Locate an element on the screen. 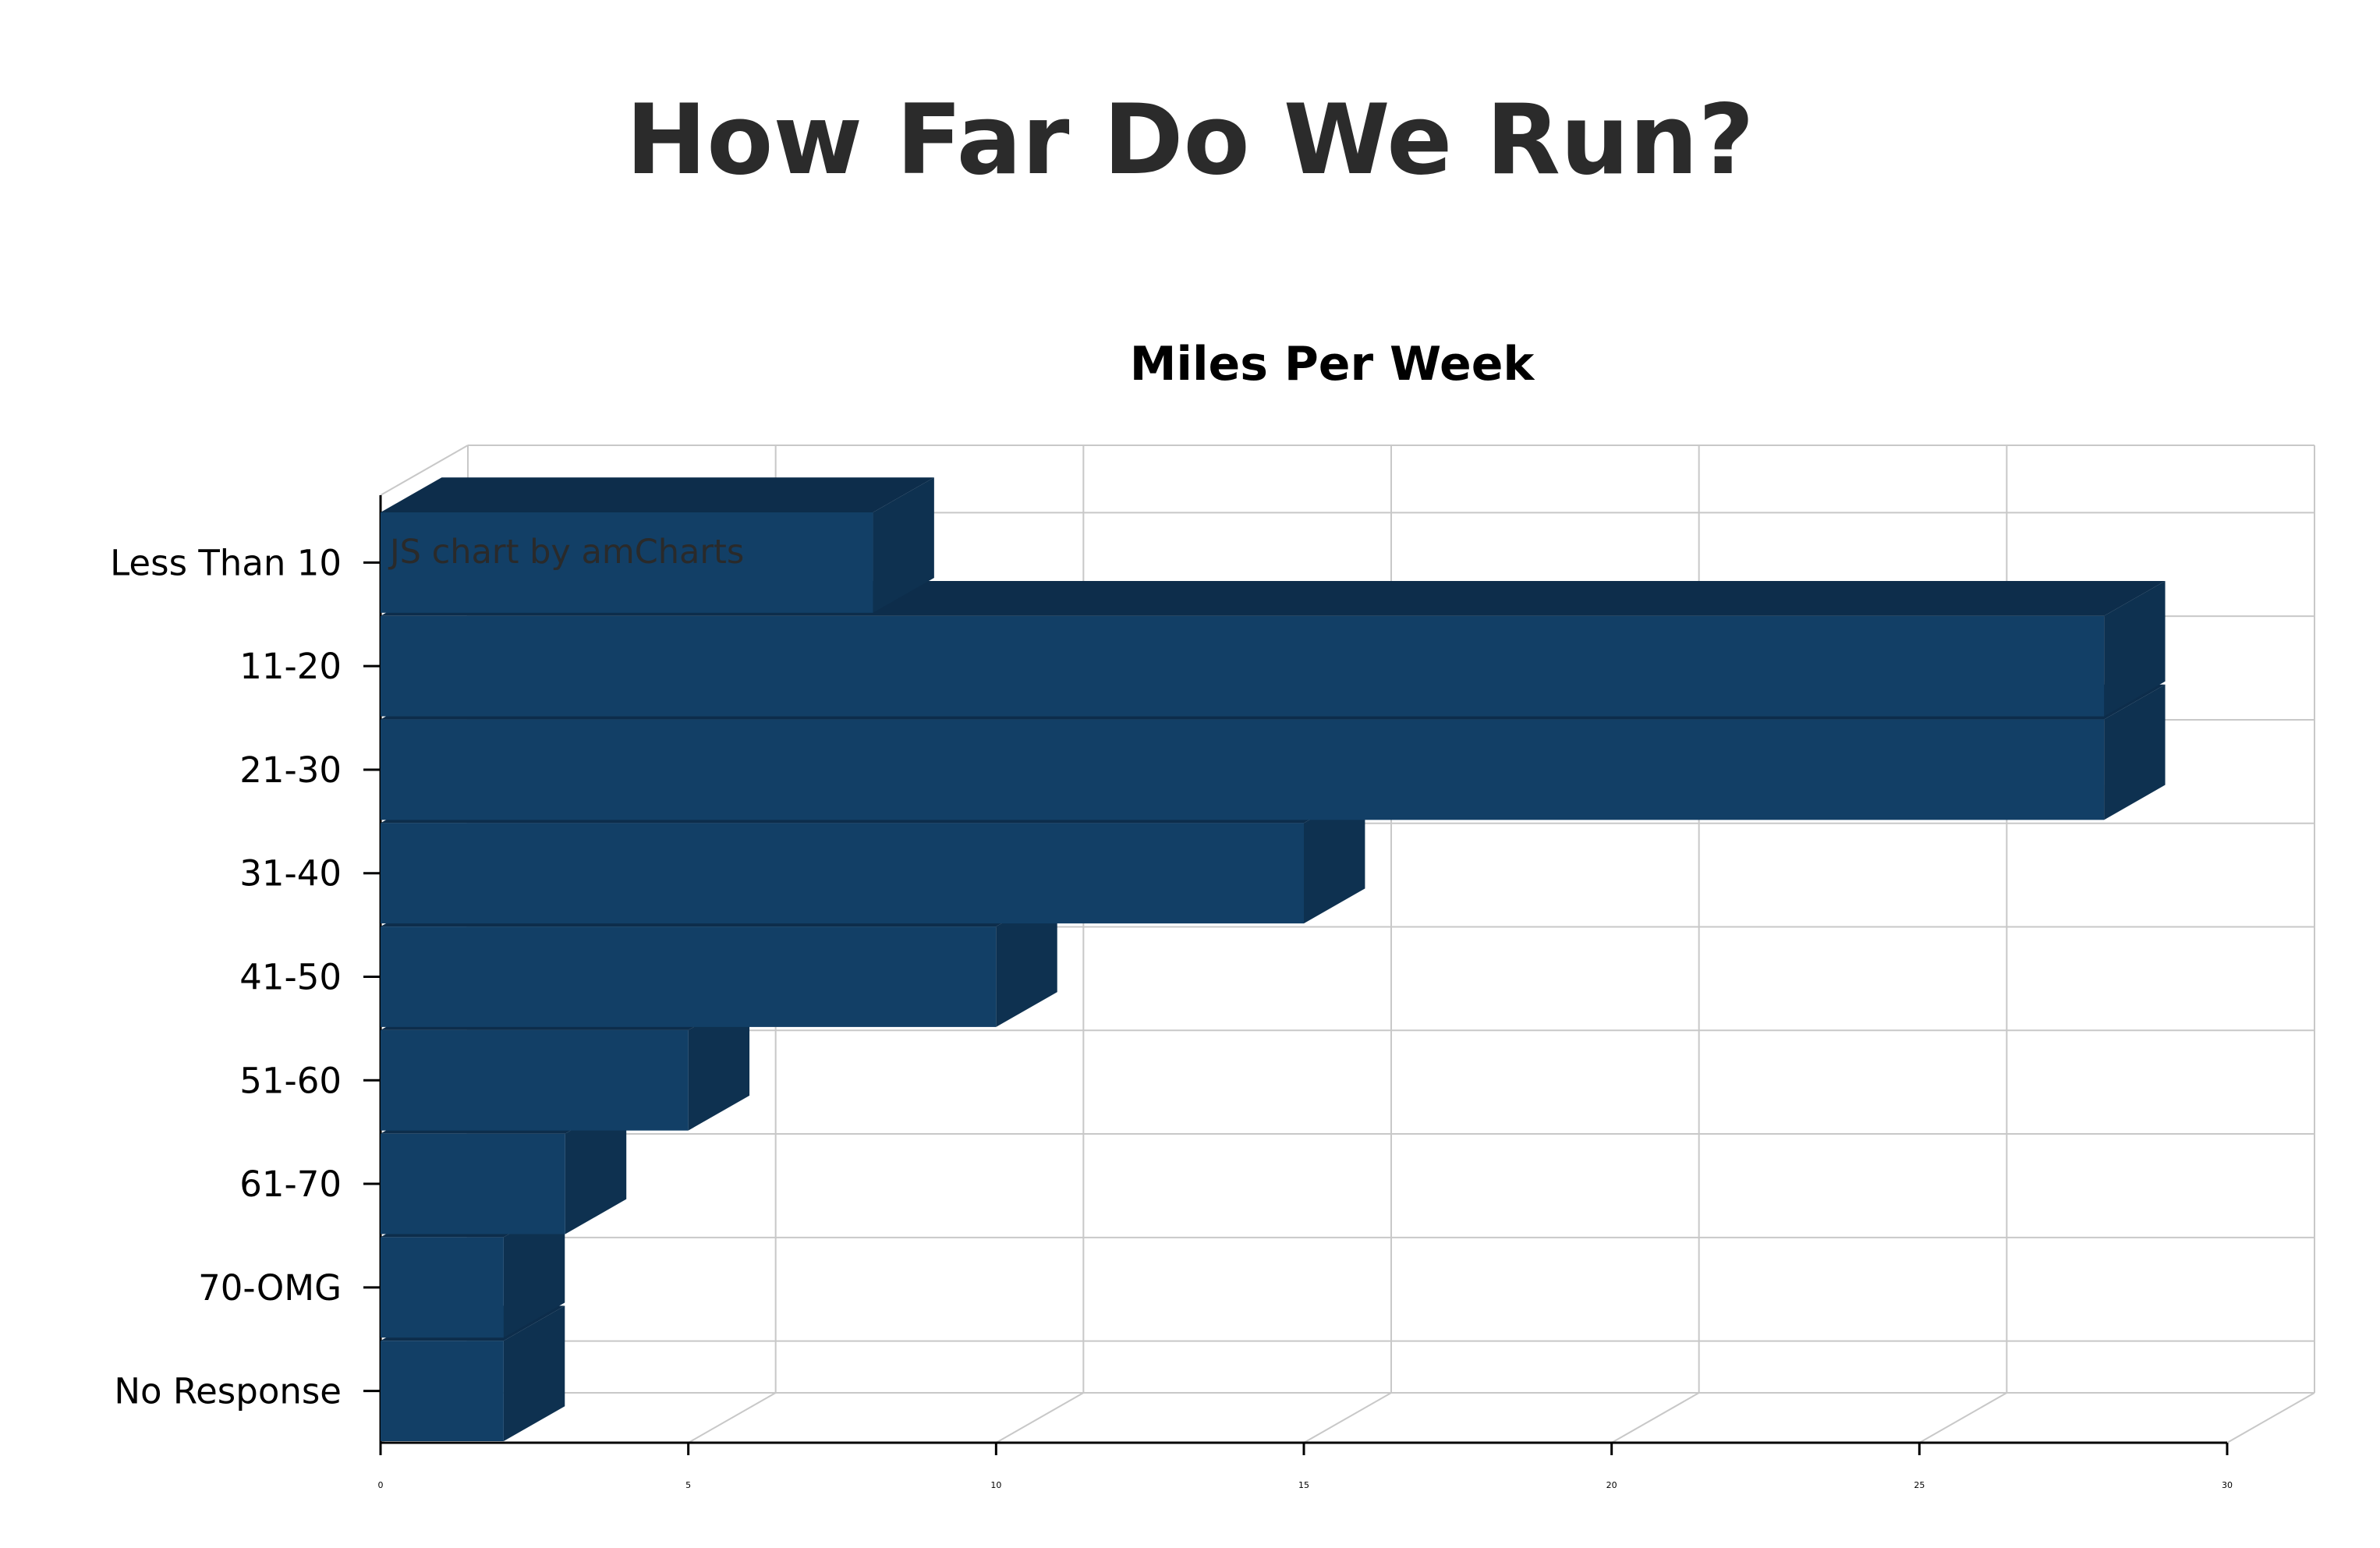 The height and width of the screenshot is (1548, 2380). category-label: 21-30 is located at coordinates (290, 770).